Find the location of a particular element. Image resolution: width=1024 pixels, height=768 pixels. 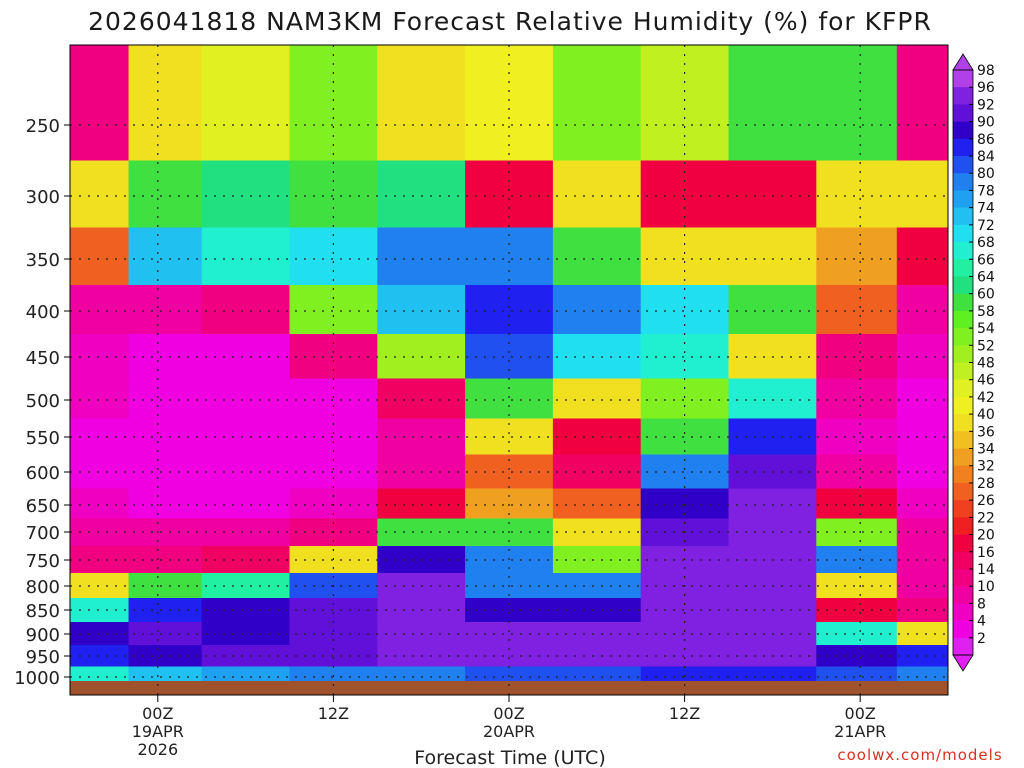

x-tick-label: 2026 is located at coordinates (157, 749).